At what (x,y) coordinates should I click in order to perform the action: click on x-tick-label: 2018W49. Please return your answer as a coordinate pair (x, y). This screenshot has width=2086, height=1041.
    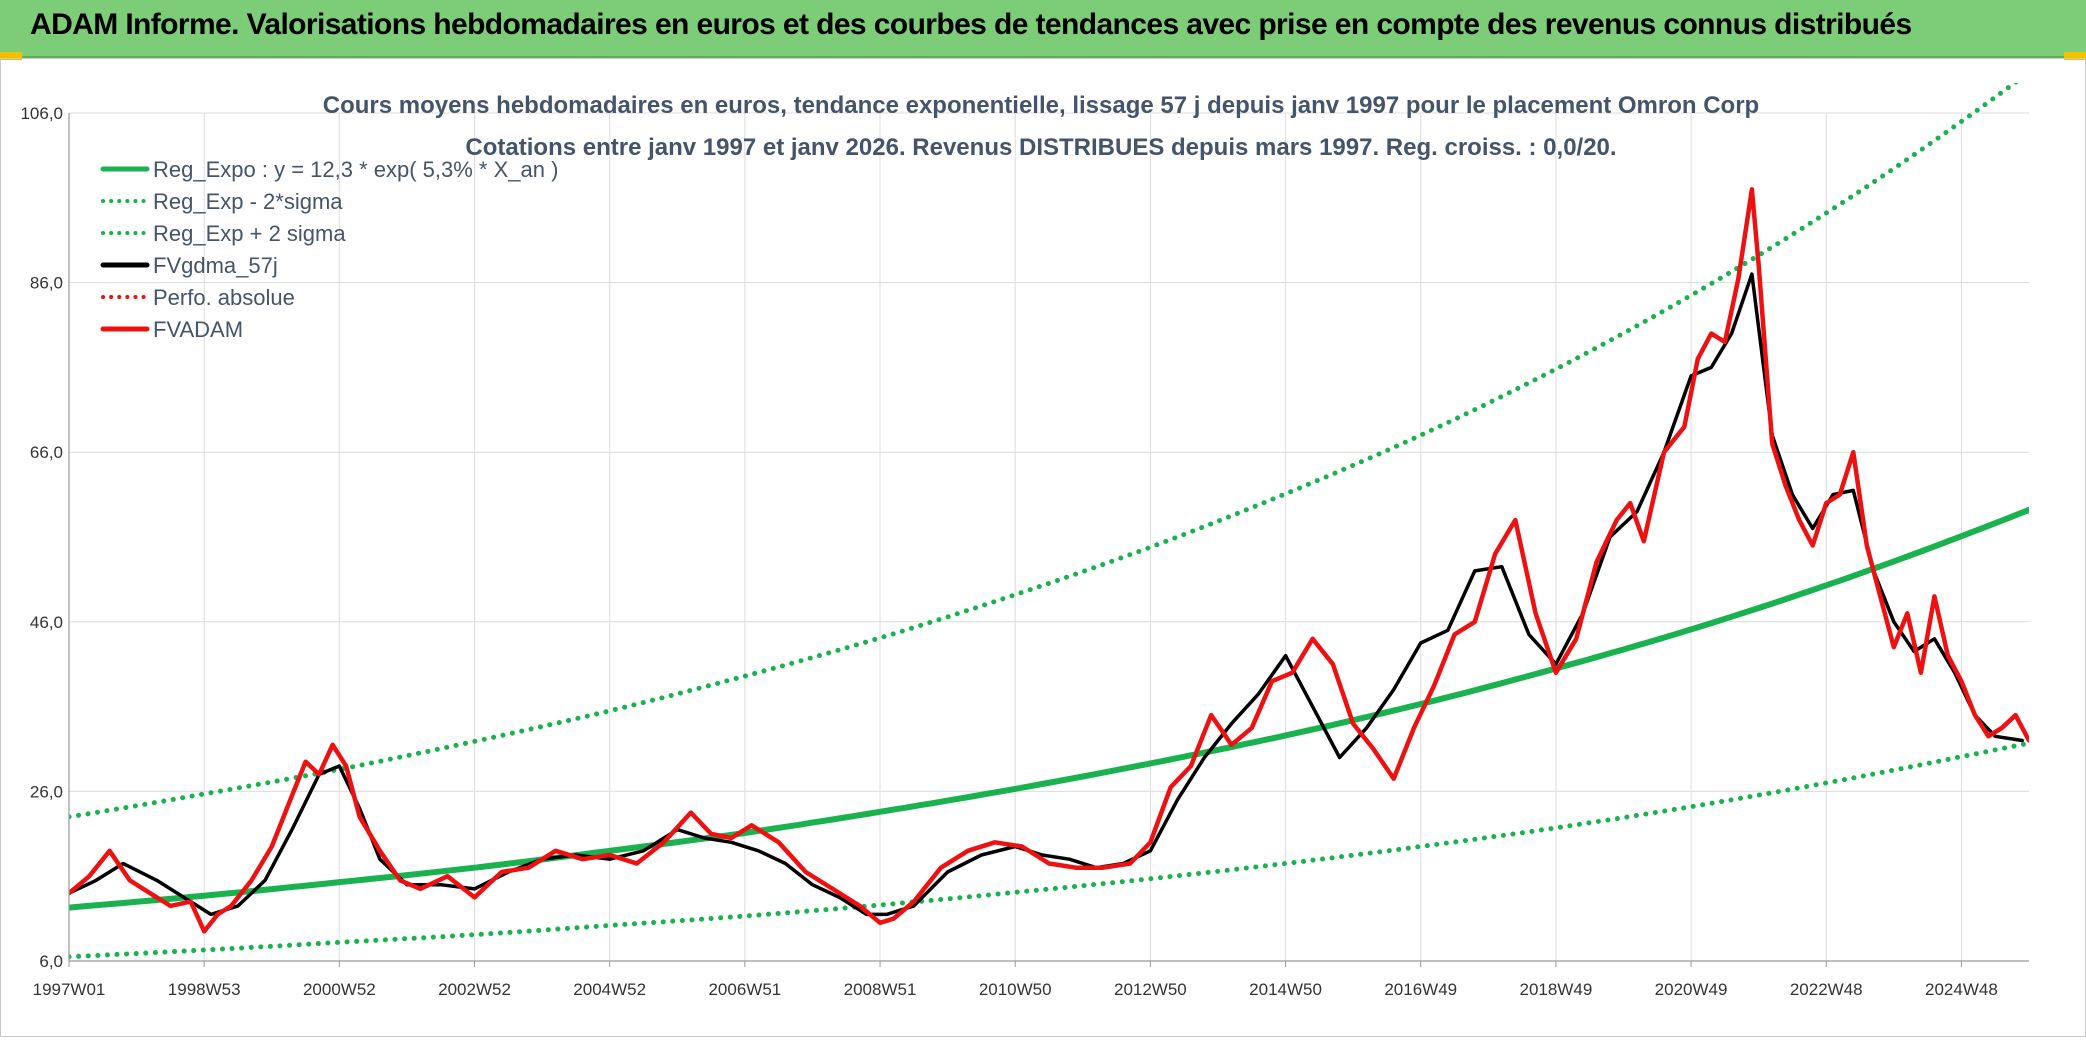
    Looking at the image, I should click on (1556, 989).